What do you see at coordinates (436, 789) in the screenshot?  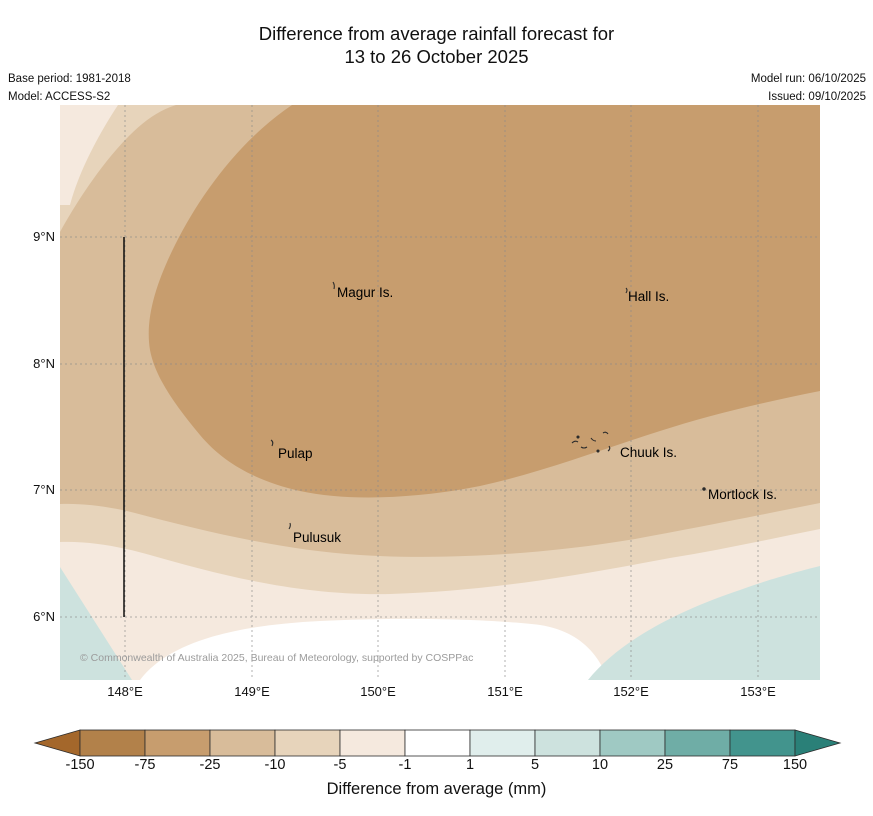 I see `colorbar-title: Difference from average (mm)` at bounding box center [436, 789].